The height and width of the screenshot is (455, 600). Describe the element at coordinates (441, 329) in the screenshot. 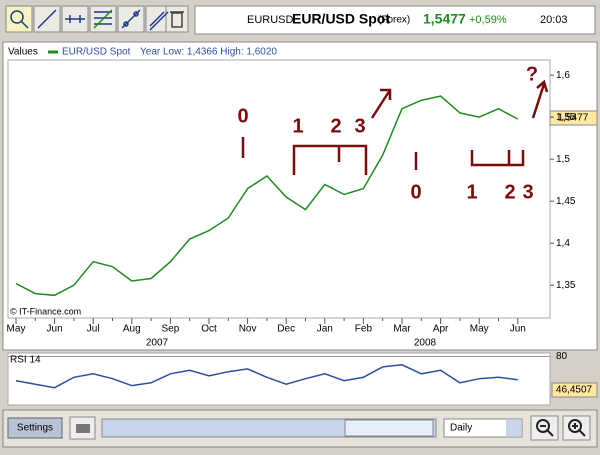

I see `x-tick-label: Apr` at that location.